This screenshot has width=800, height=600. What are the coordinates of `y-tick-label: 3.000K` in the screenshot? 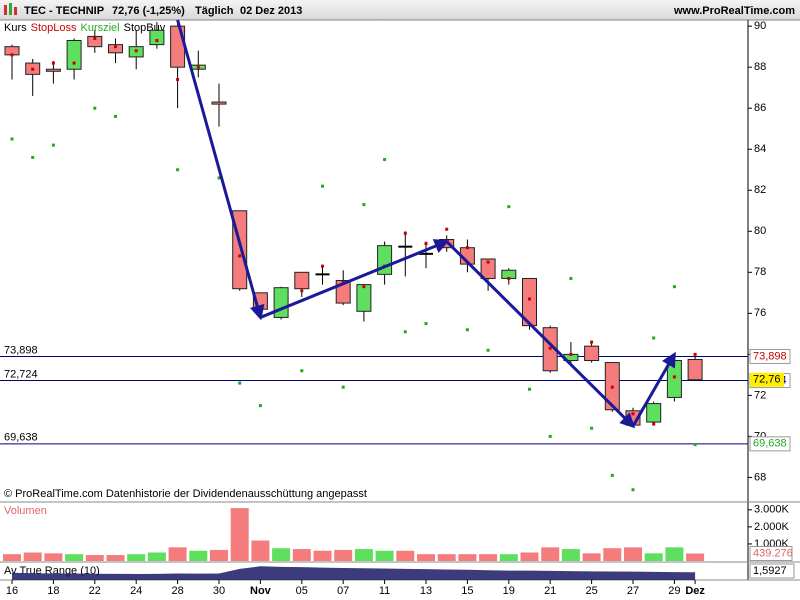 It's located at (772, 510).